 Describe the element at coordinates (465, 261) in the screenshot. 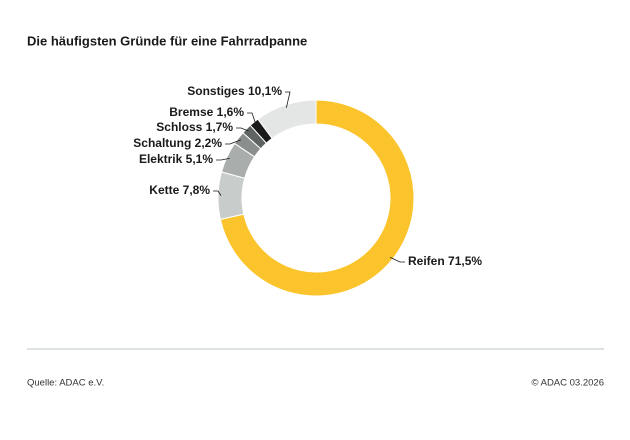

I see `label-value: 71,5%` at that location.